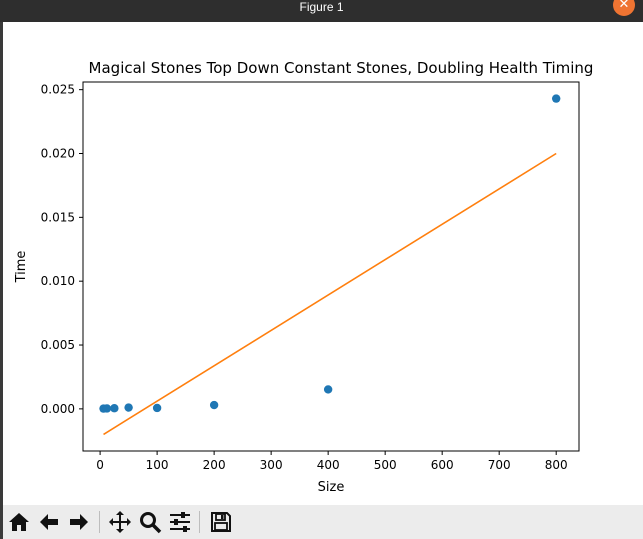 This screenshot has width=643, height=539. Describe the element at coordinates (442, 465) in the screenshot. I see `x-tick-label: 600` at that location.